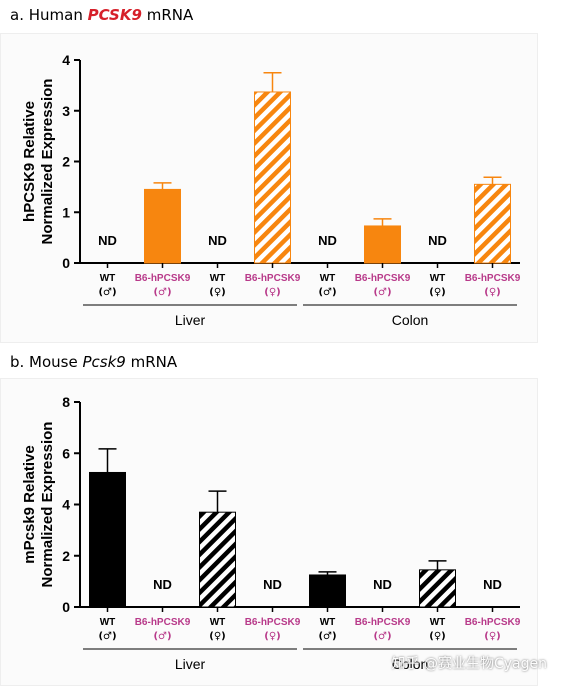 This screenshot has width=561, height=689. What do you see at coordinates (29, 161) in the screenshot?
I see `y-axis-title-line1: hPCSK9 Relative` at bounding box center [29, 161].